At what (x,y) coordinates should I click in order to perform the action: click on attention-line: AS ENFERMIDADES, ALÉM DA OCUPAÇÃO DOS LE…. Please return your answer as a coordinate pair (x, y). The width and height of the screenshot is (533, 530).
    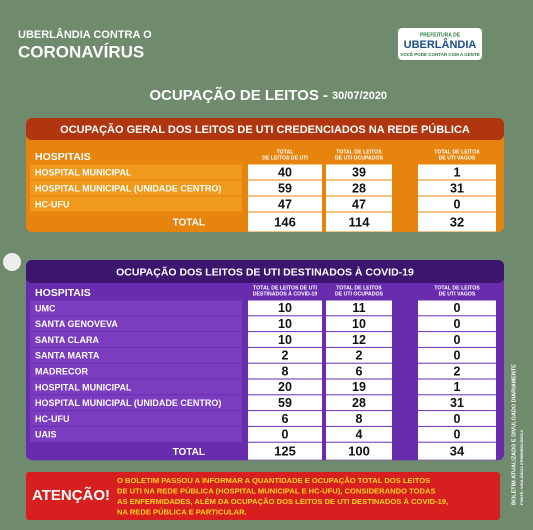
    Looking at the image, I should click on (282, 501).